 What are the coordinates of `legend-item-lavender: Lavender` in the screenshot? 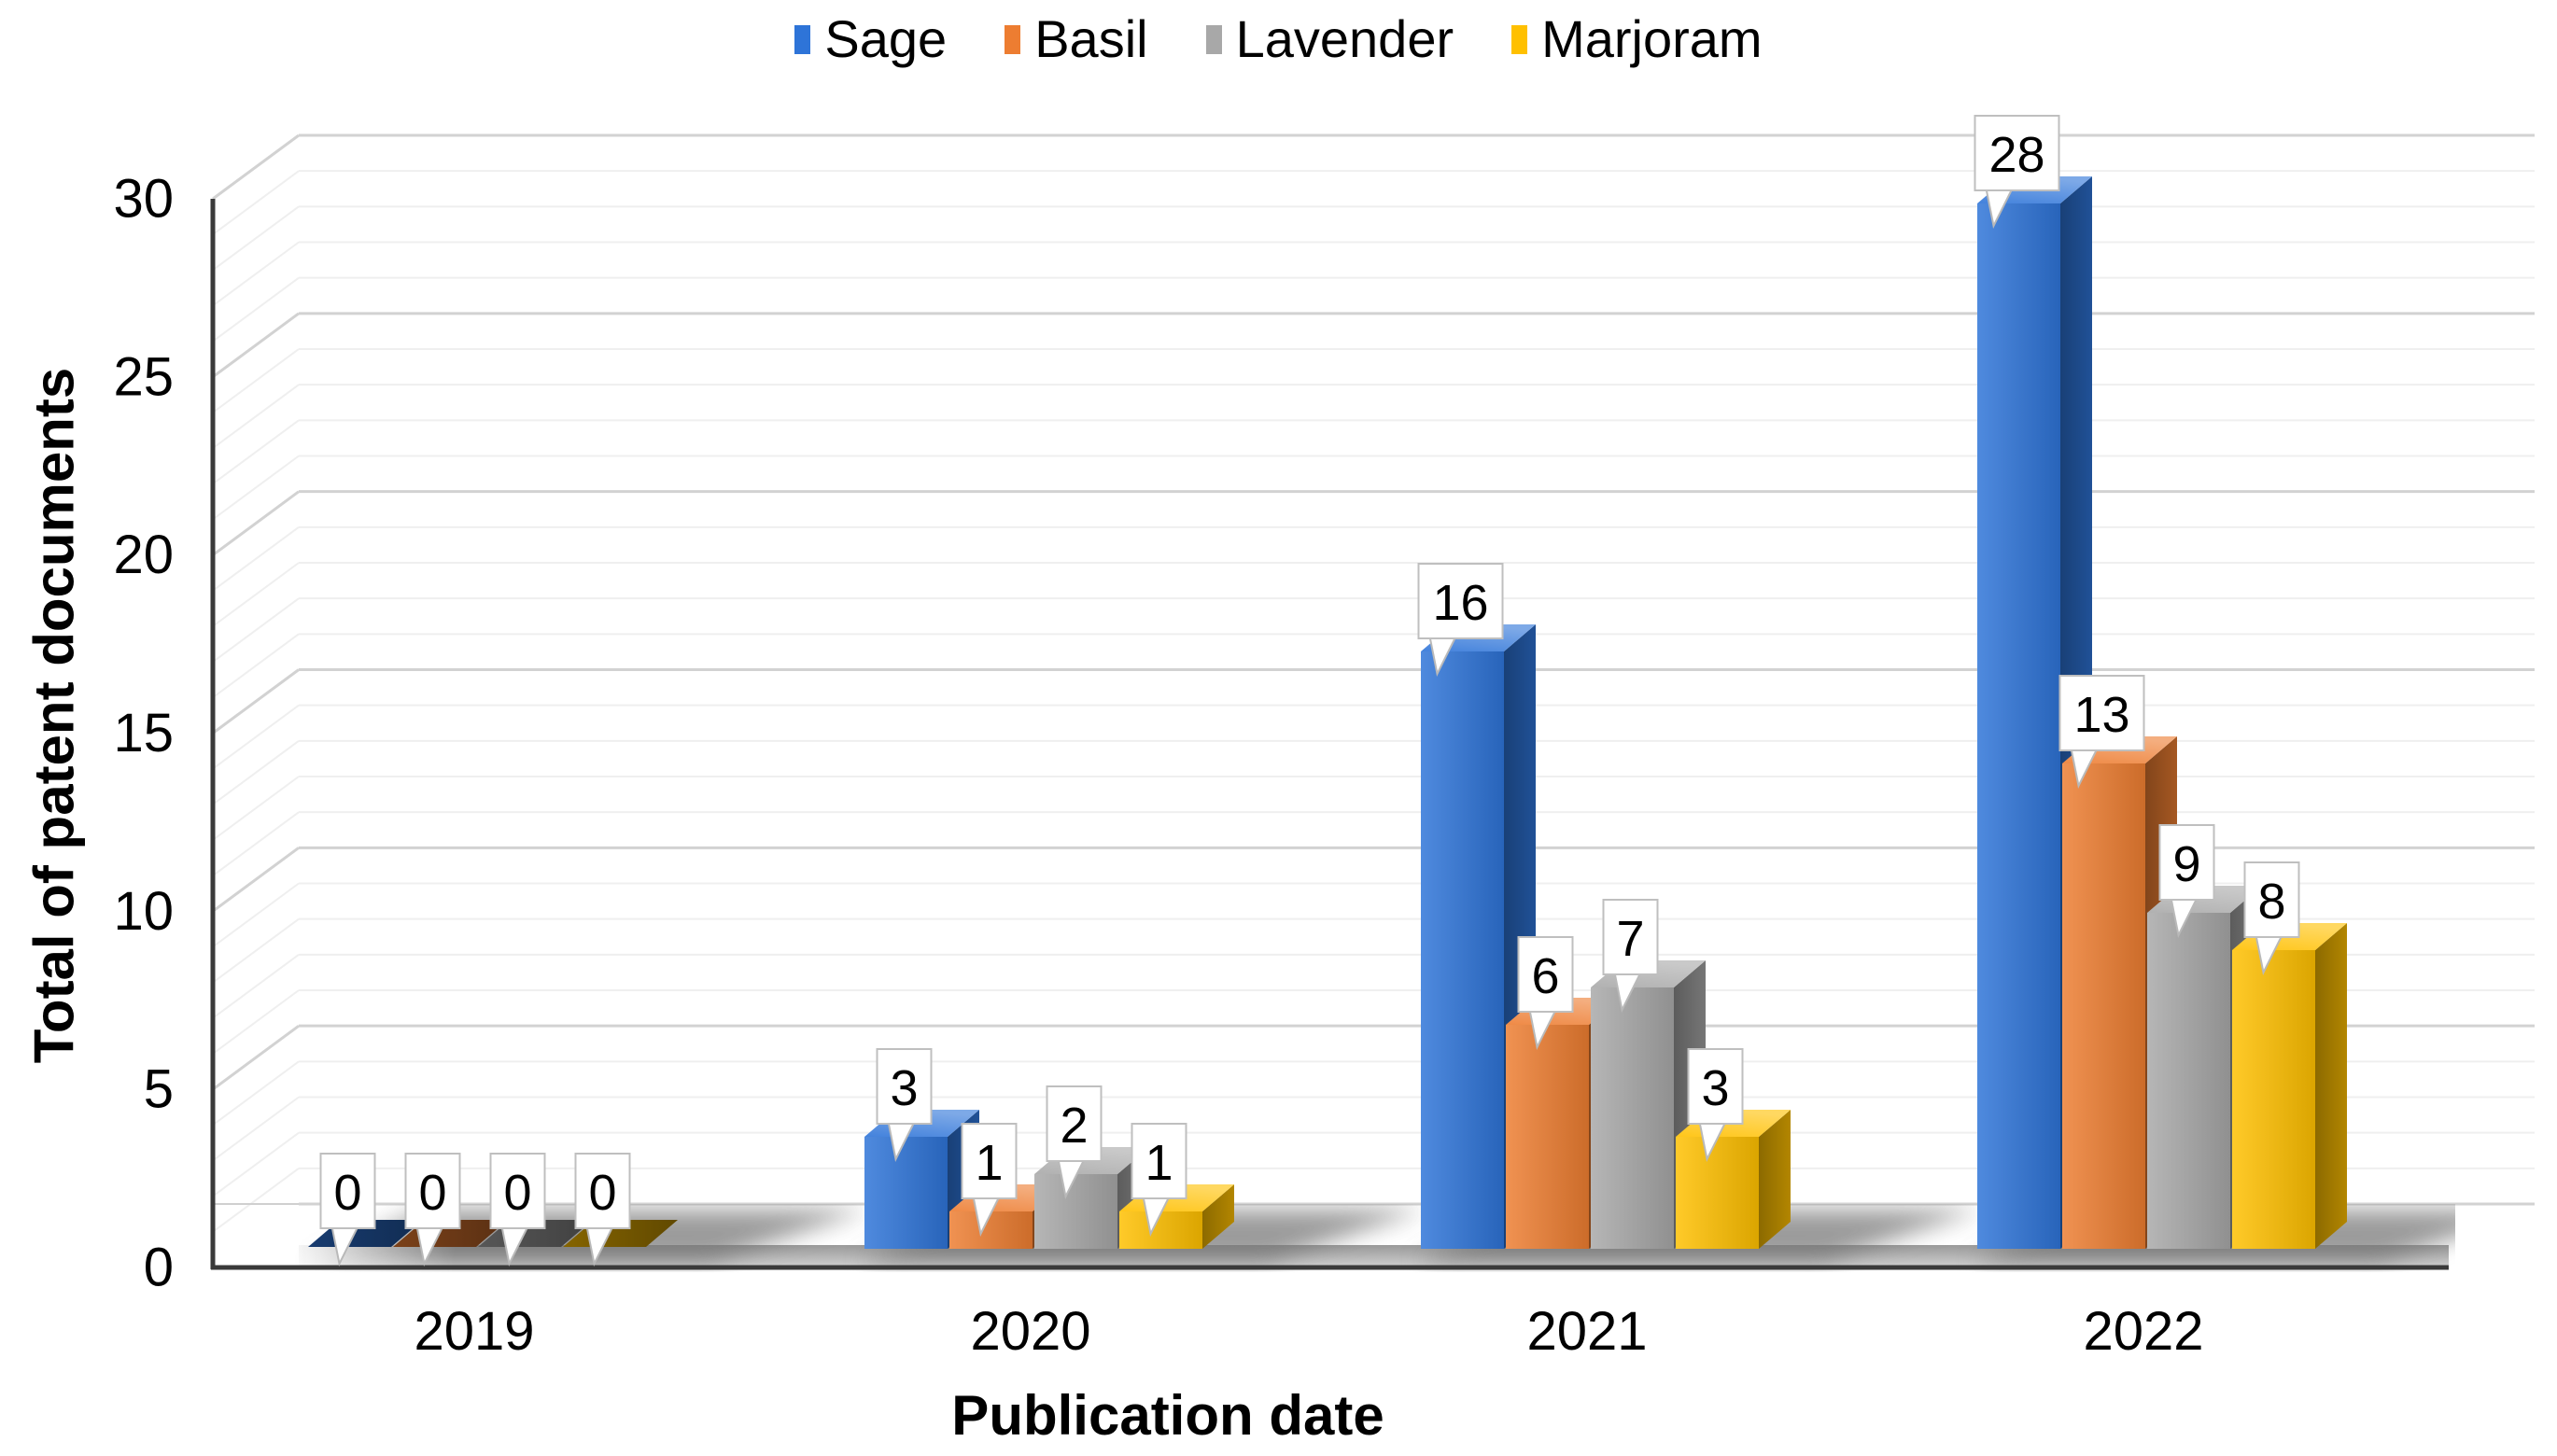 It's located at (1329, 38).